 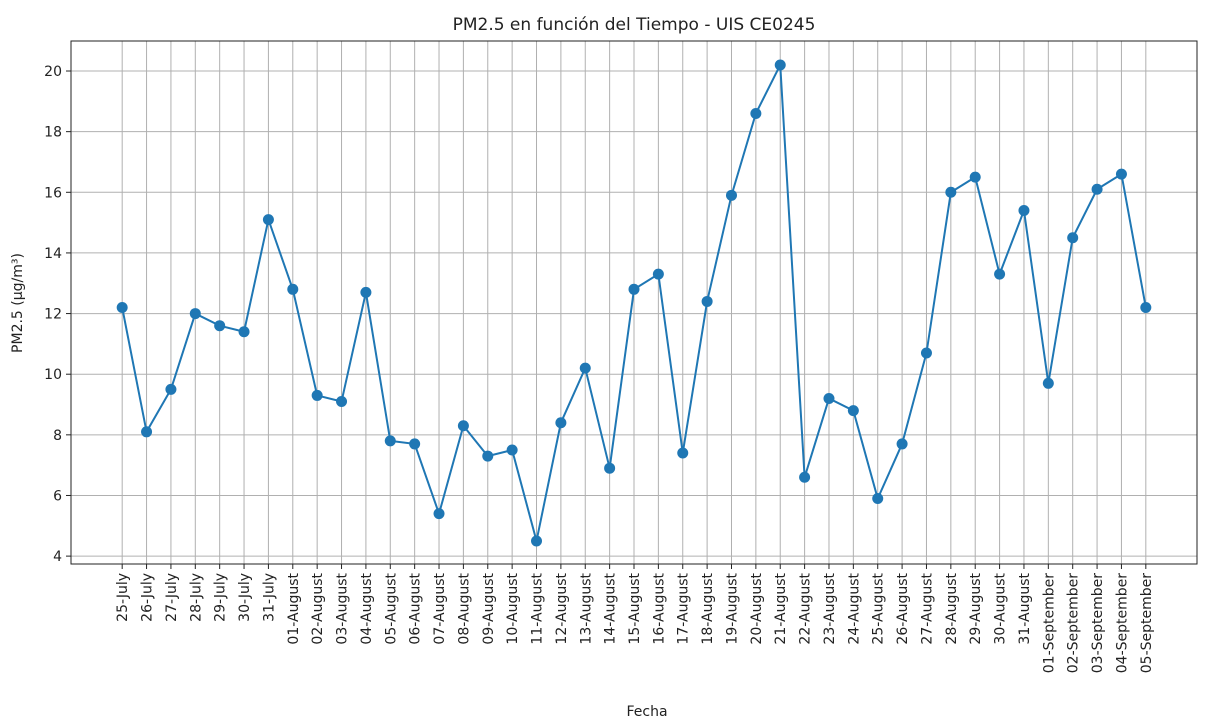 What do you see at coordinates (952, 609) in the screenshot?
I see `x-tick-label: 28-August` at bounding box center [952, 609].